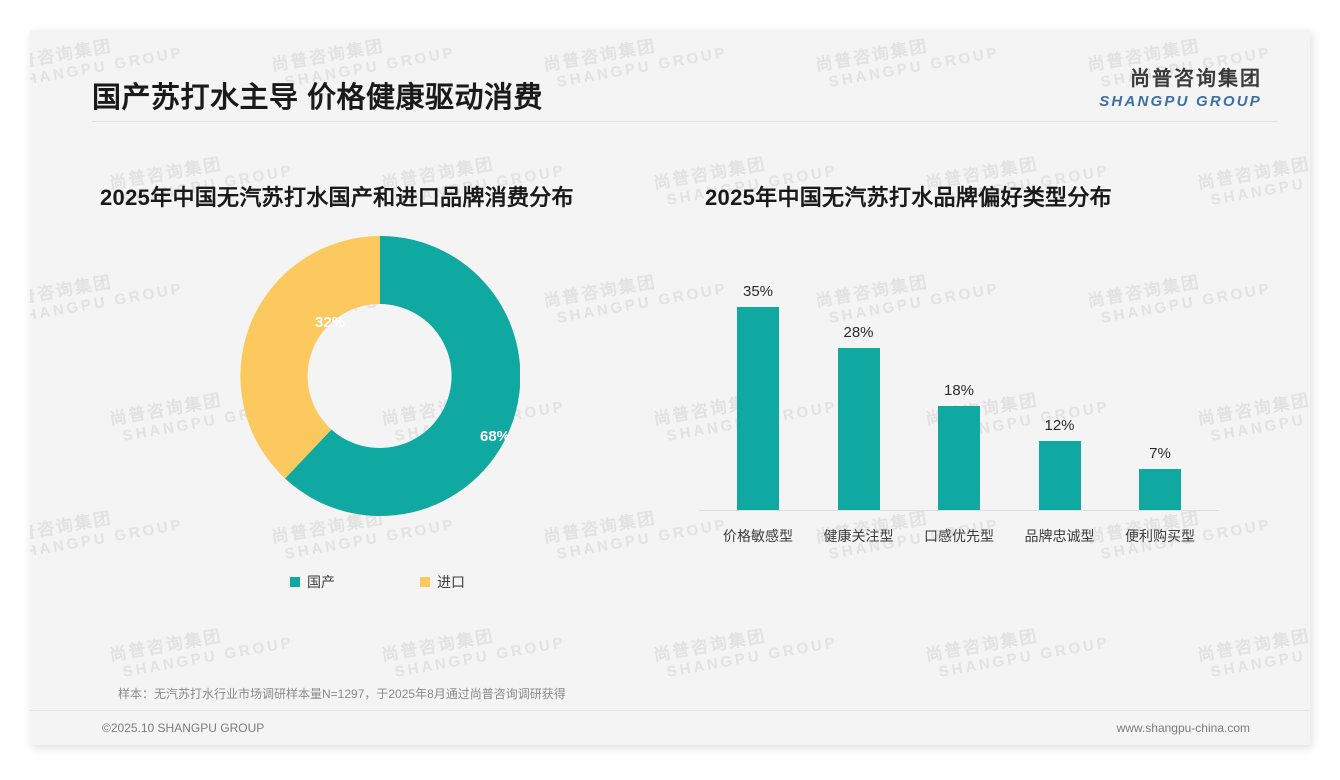  I want to click on bar-column: 18%, so click(959, 392).